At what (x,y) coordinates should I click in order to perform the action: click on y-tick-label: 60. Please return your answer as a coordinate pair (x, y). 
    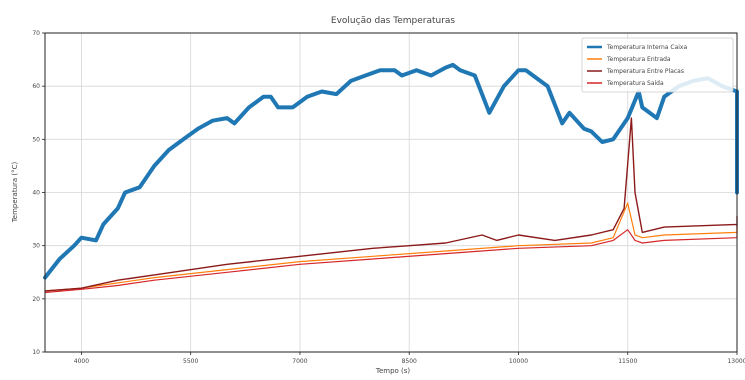
    Looking at the image, I should click on (36, 86).